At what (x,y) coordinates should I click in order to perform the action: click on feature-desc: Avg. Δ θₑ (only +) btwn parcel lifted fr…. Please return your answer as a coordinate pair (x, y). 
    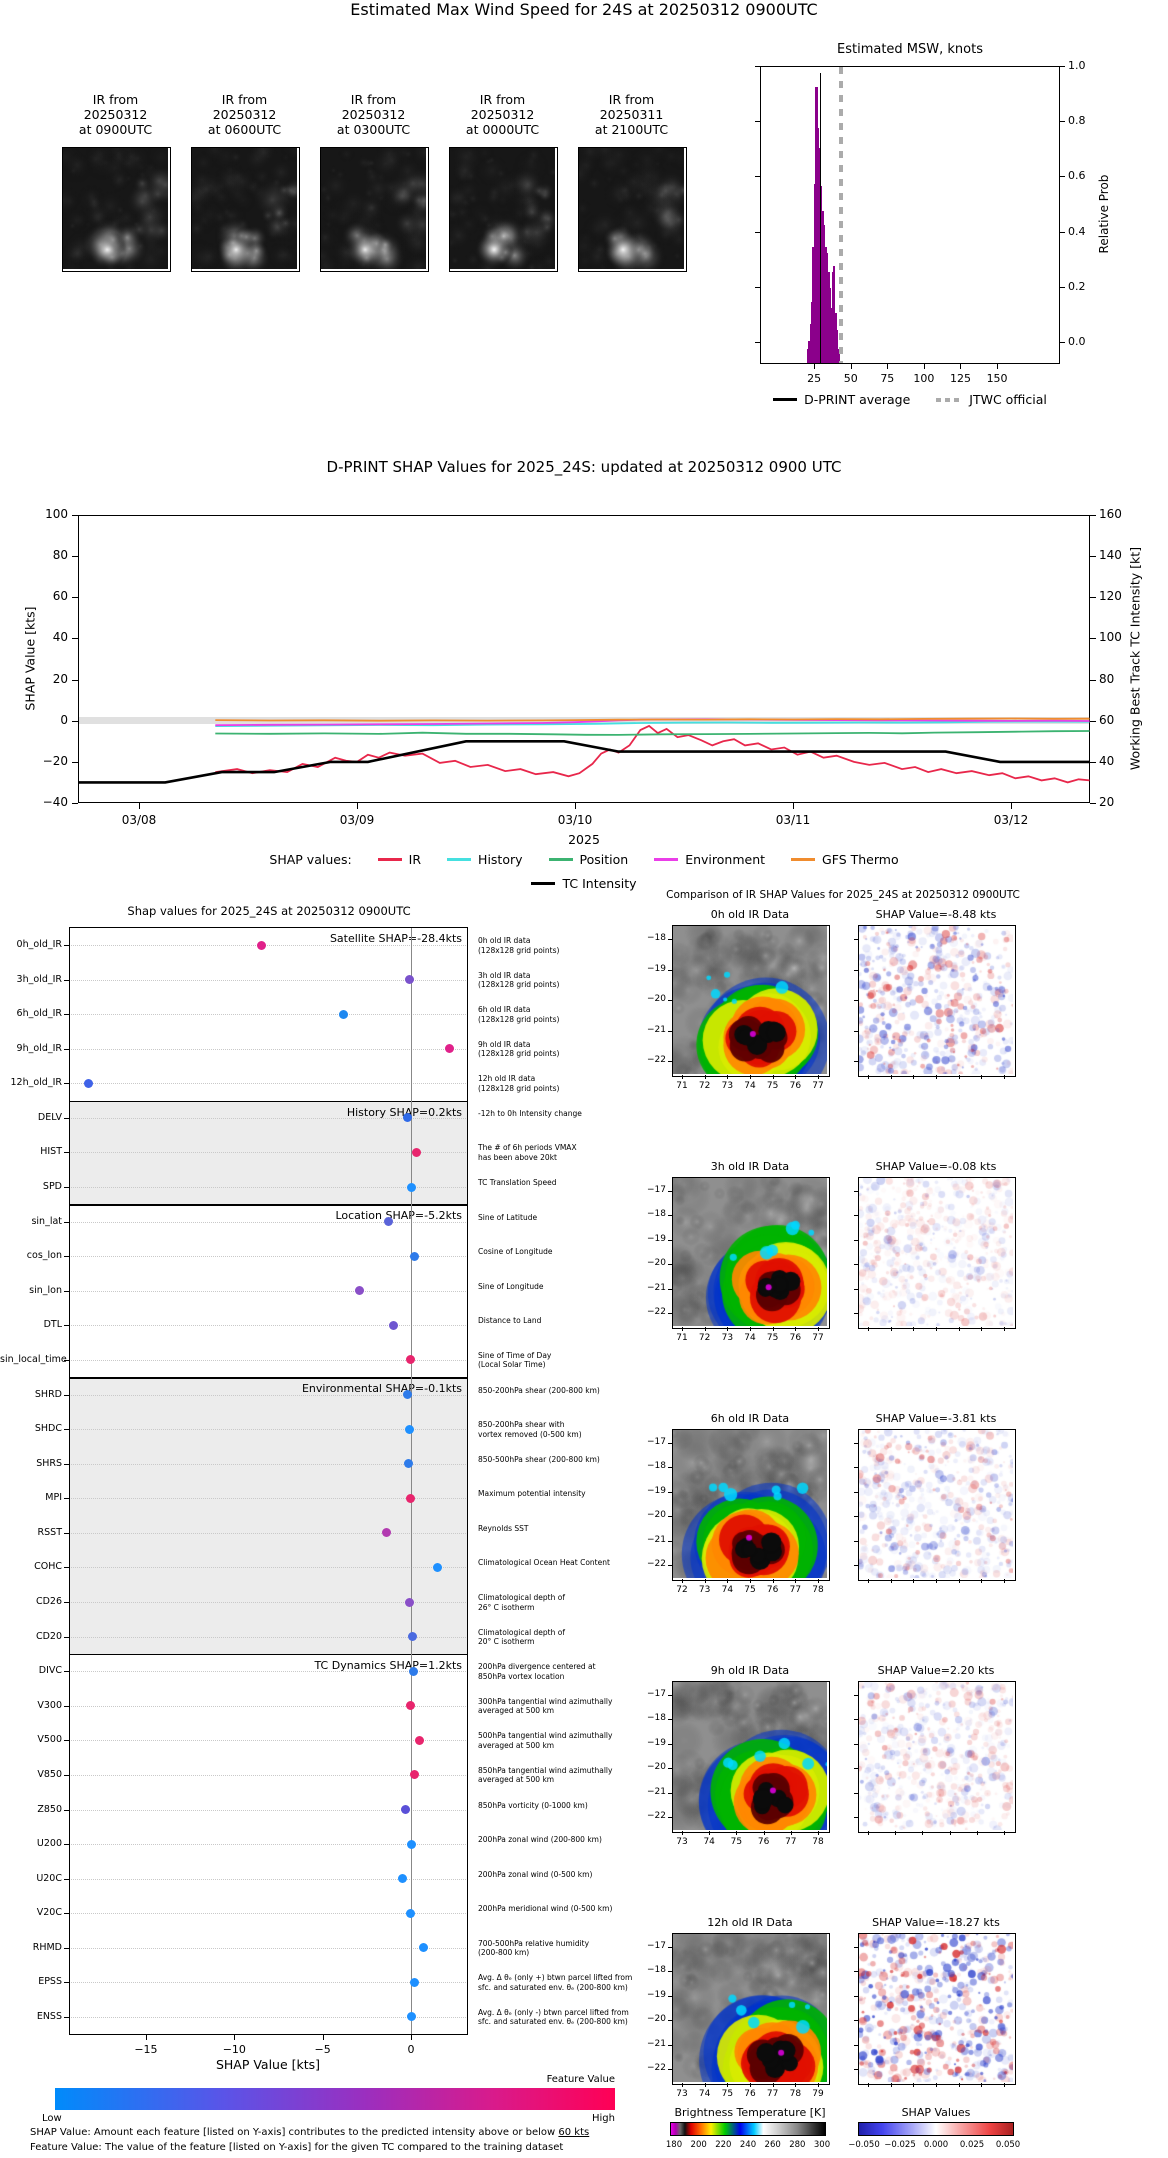
    Looking at the image, I should click on (555, 1982).